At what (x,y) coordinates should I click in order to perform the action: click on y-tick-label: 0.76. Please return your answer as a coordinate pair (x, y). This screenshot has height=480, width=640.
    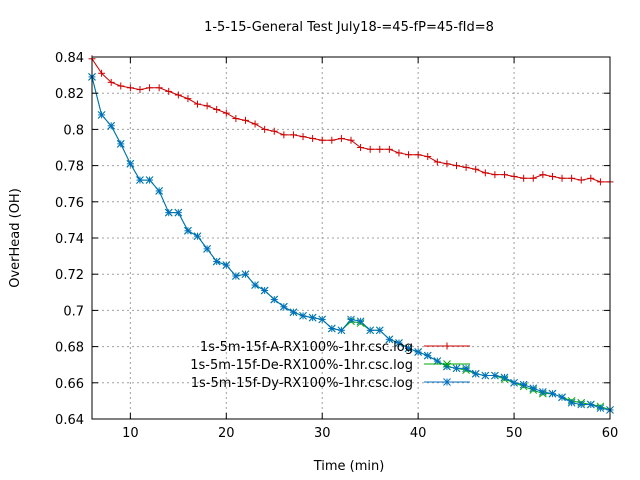
    Looking at the image, I should click on (69, 203).